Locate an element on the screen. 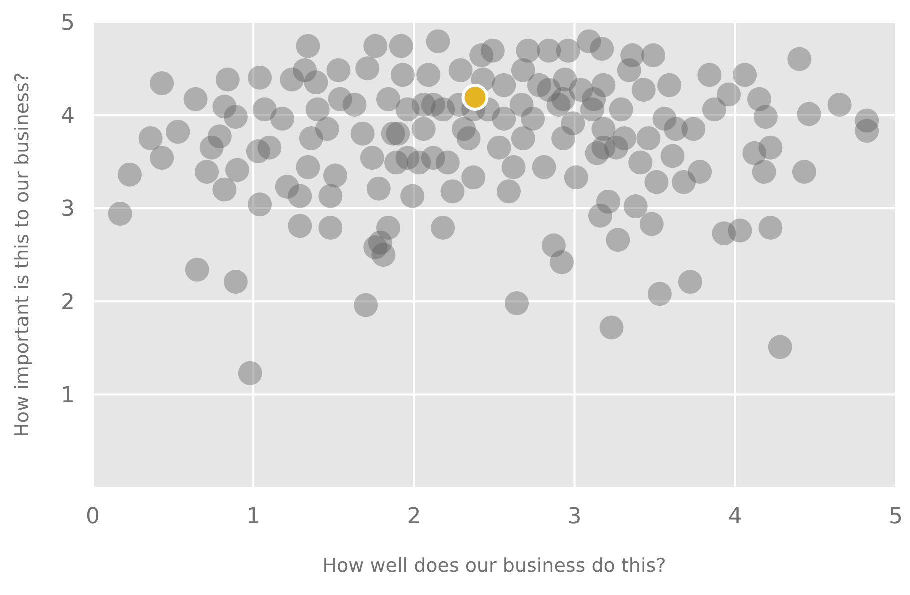 The image size is (910, 595). y-tick-label: 1 is located at coordinates (68, 396).